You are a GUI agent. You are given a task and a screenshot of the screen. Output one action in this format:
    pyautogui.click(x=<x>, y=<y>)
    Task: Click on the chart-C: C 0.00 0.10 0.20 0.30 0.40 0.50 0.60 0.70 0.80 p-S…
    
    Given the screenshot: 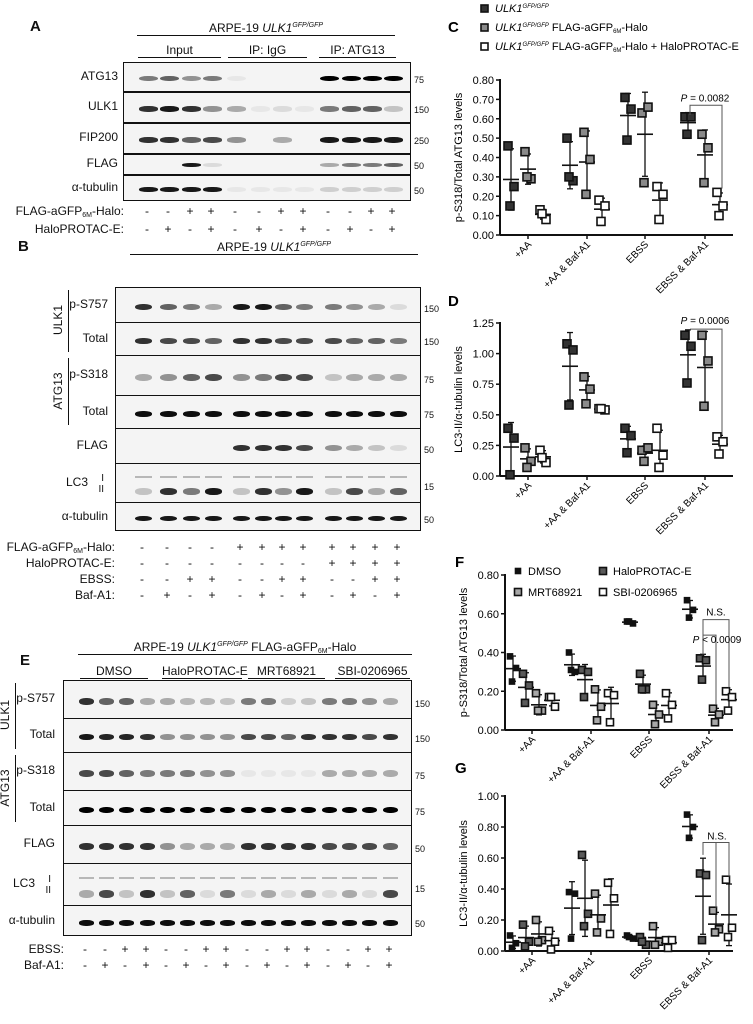 What is the action you would take?
    pyautogui.click(x=593, y=149)
    